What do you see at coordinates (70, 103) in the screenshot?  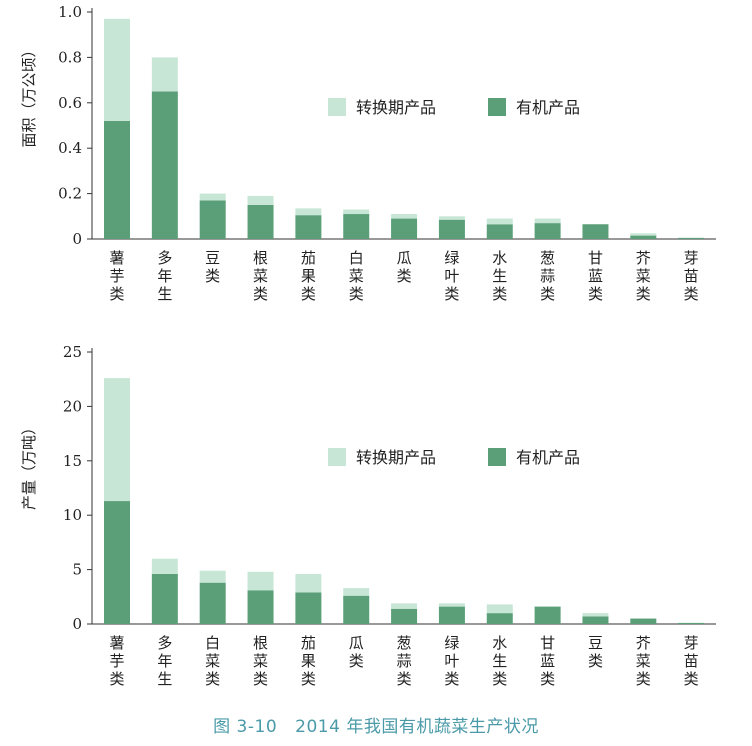 I see `y-tick-label: 0.6` at bounding box center [70, 103].